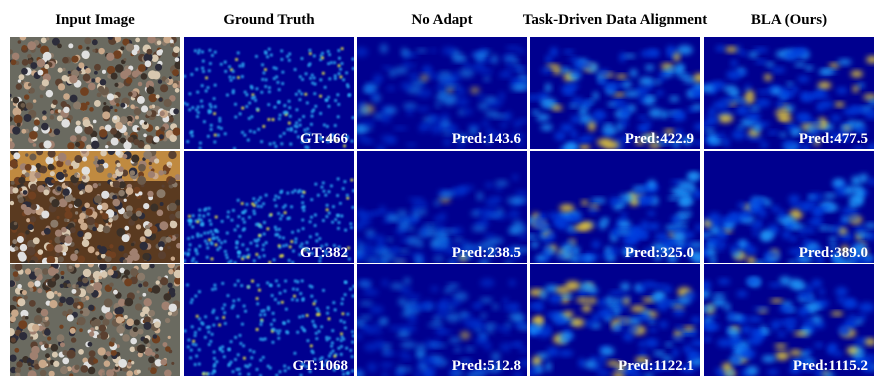  Describe the element at coordinates (789, 20) in the screenshot. I see `column-header: BLA (Ours)` at that location.